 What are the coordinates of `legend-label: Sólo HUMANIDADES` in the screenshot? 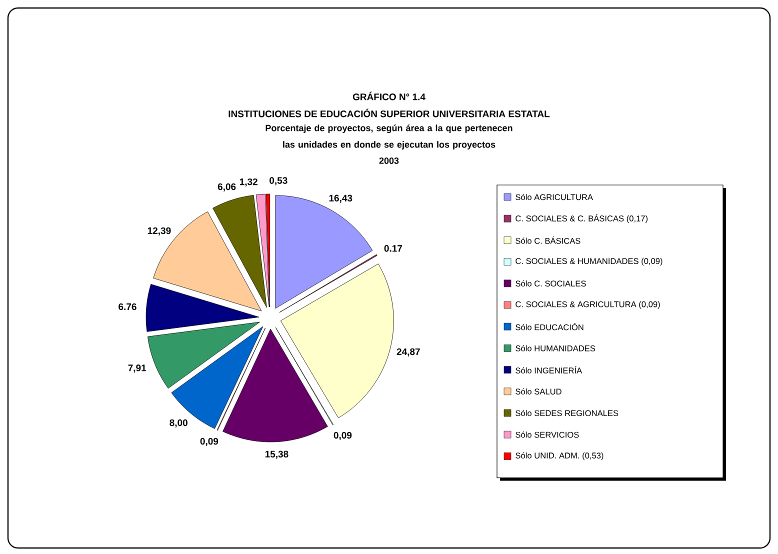 It's located at (556, 348).